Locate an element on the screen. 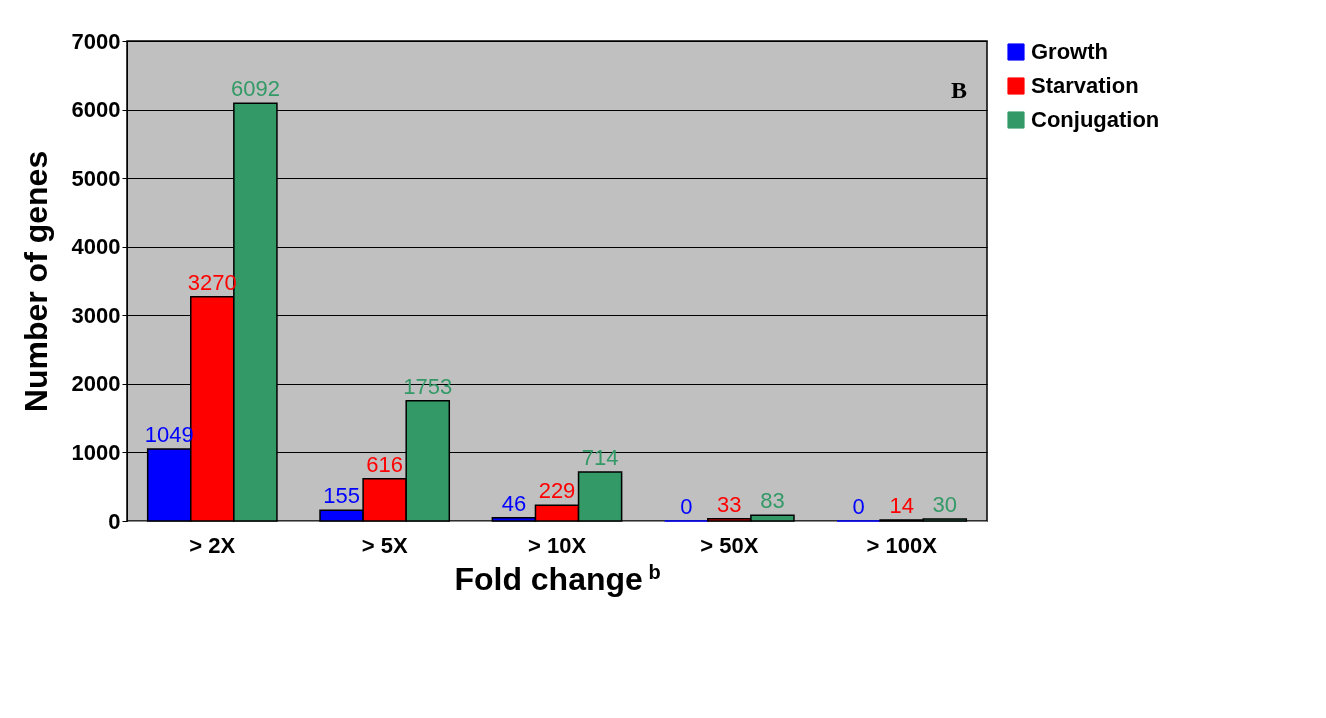 This screenshot has width=1326, height=718. data-label: 46 is located at coordinates (514, 503).